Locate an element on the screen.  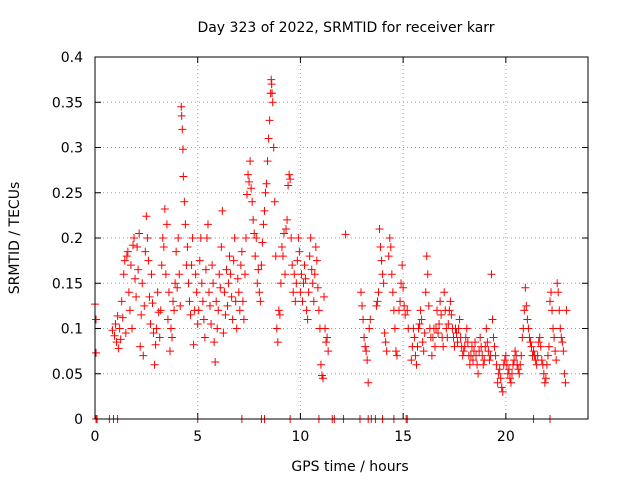
x-tick-label: 0 is located at coordinates (95, 437).